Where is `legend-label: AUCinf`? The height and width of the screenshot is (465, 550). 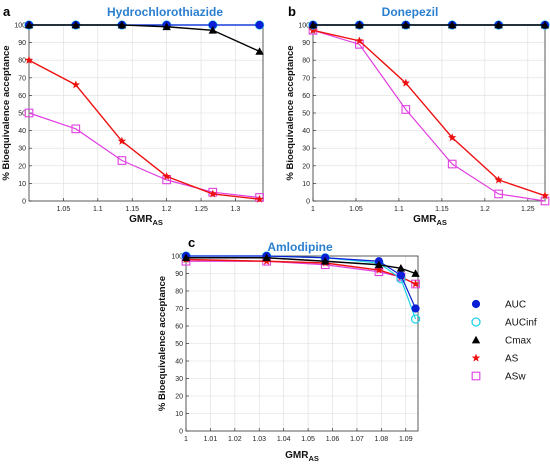
legend-label: AUCinf is located at coordinates (521, 323).